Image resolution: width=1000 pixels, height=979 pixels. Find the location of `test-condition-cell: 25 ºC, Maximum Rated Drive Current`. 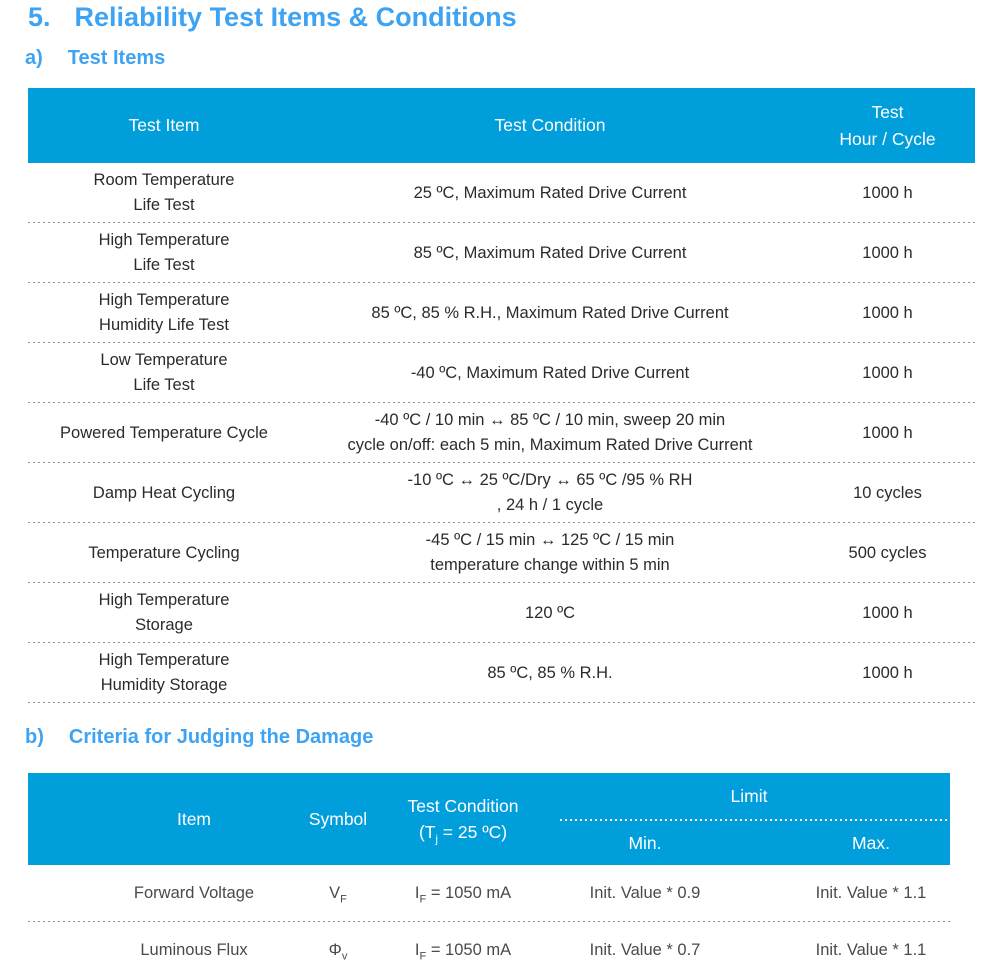

test-condition-cell: 25 ºC, Maximum Rated Drive Current is located at coordinates (550, 192).